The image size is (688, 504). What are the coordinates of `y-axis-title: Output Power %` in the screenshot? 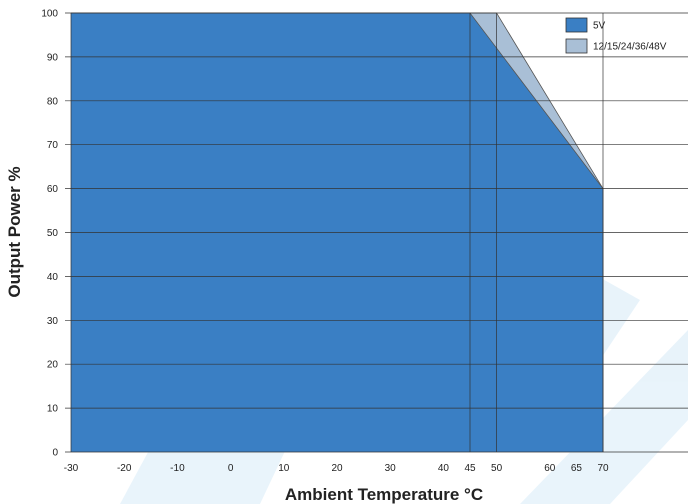 It's located at (14, 231).